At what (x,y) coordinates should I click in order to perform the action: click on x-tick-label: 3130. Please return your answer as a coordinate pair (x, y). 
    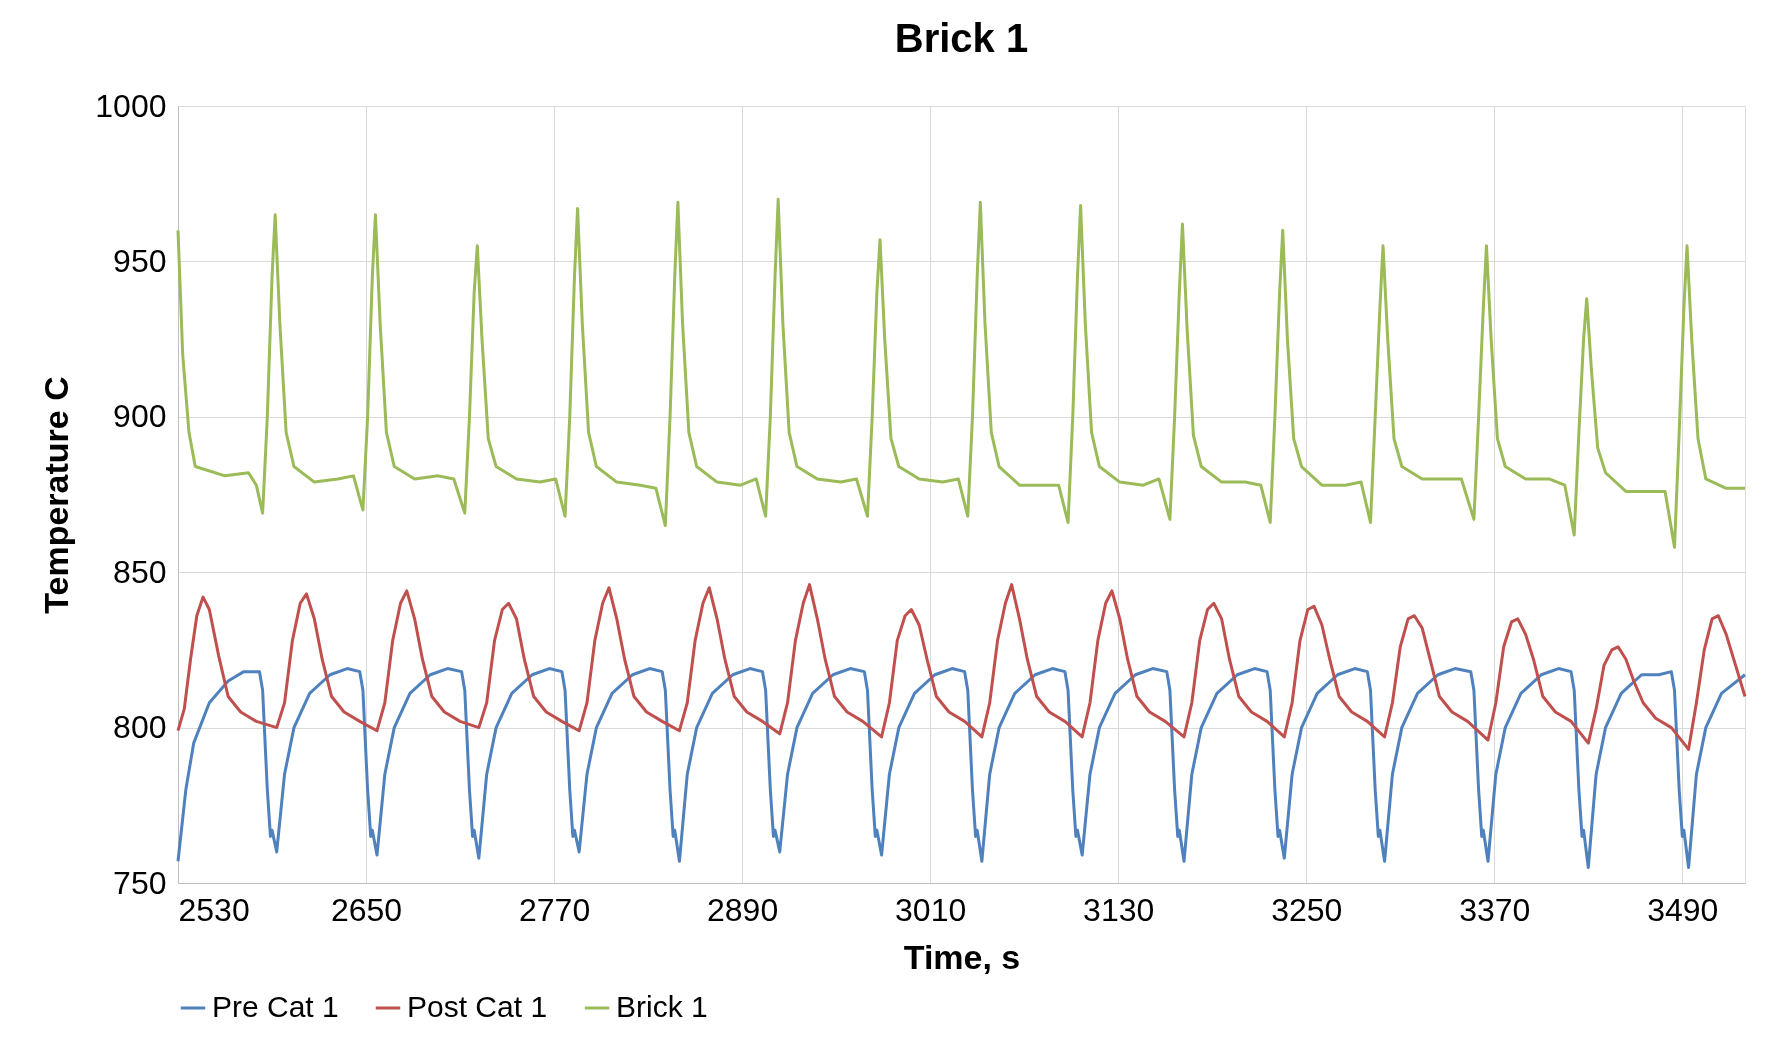
    Looking at the image, I should click on (1119, 909).